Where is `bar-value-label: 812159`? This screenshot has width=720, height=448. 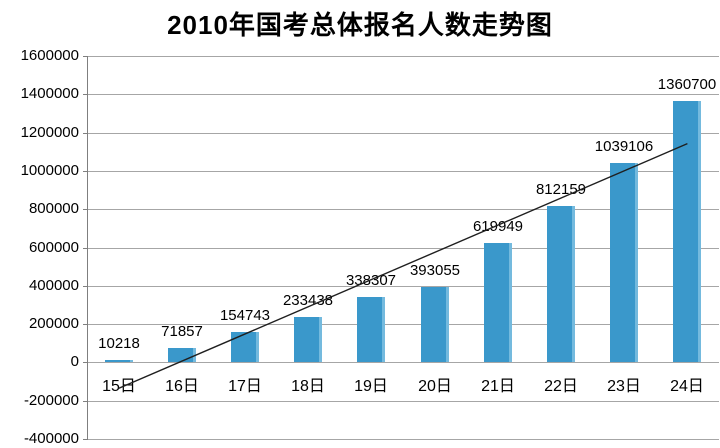
bar-value-label: 812159 is located at coordinates (561, 189).